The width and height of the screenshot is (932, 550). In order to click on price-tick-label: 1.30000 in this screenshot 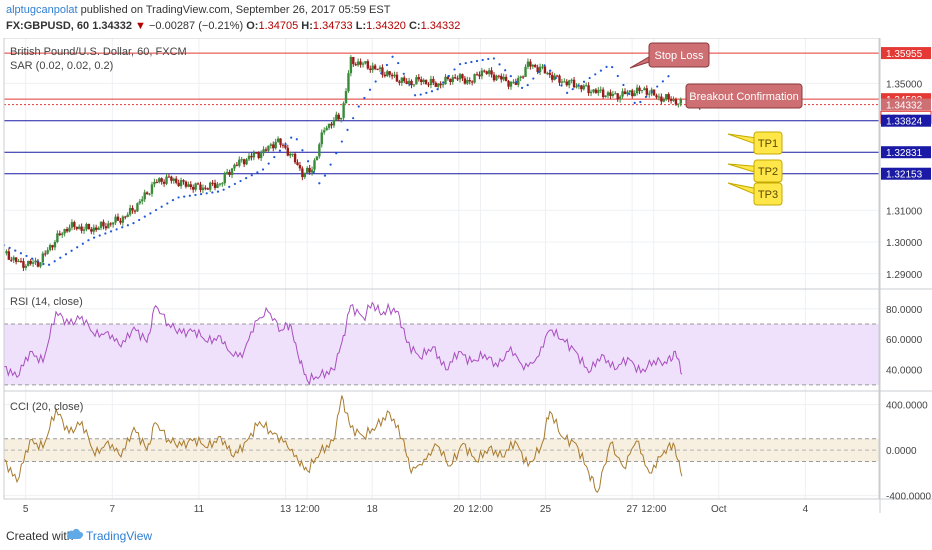, I will do `click(904, 243)`.